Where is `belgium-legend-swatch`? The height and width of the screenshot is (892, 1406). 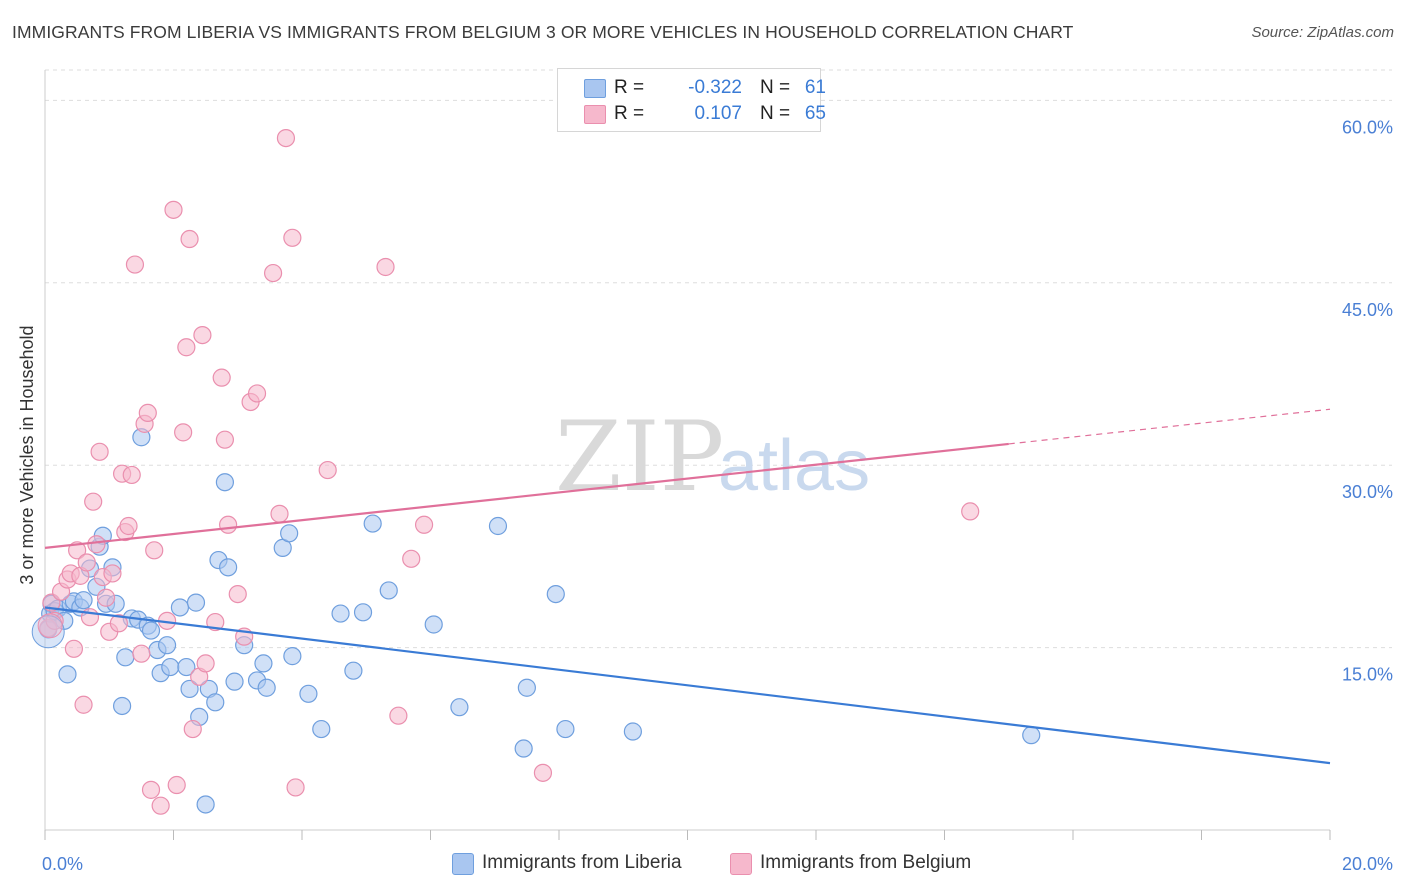
belgium-legend-swatch is located at coordinates (741, 864).